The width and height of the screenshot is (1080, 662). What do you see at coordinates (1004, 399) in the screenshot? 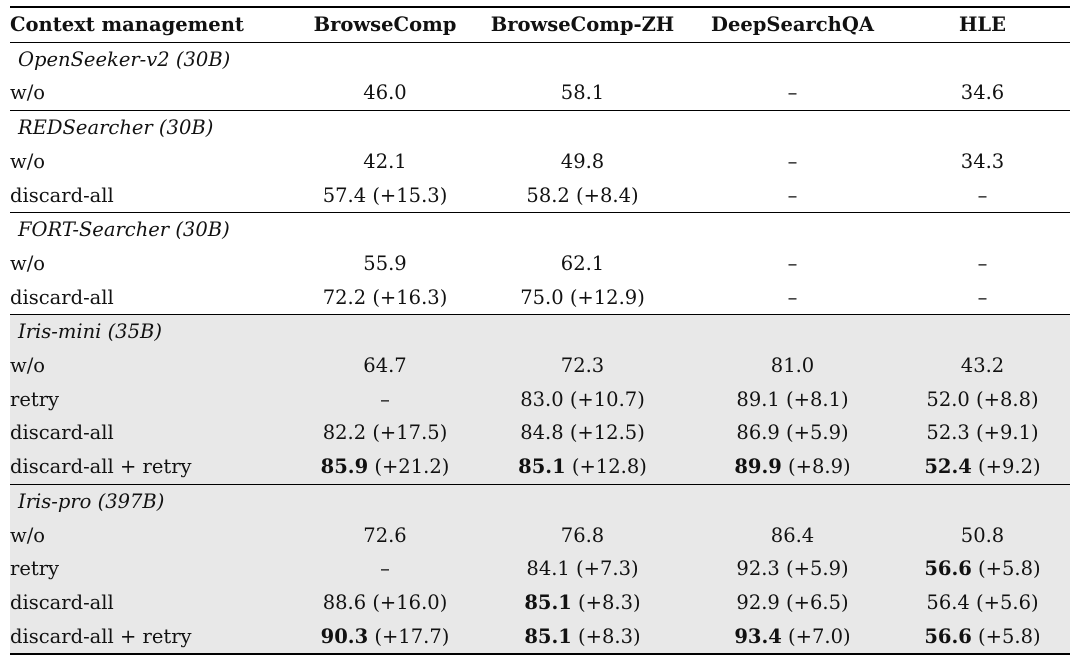
I see `score-delta: (+8.8)` at bounding box center [1004, 399].